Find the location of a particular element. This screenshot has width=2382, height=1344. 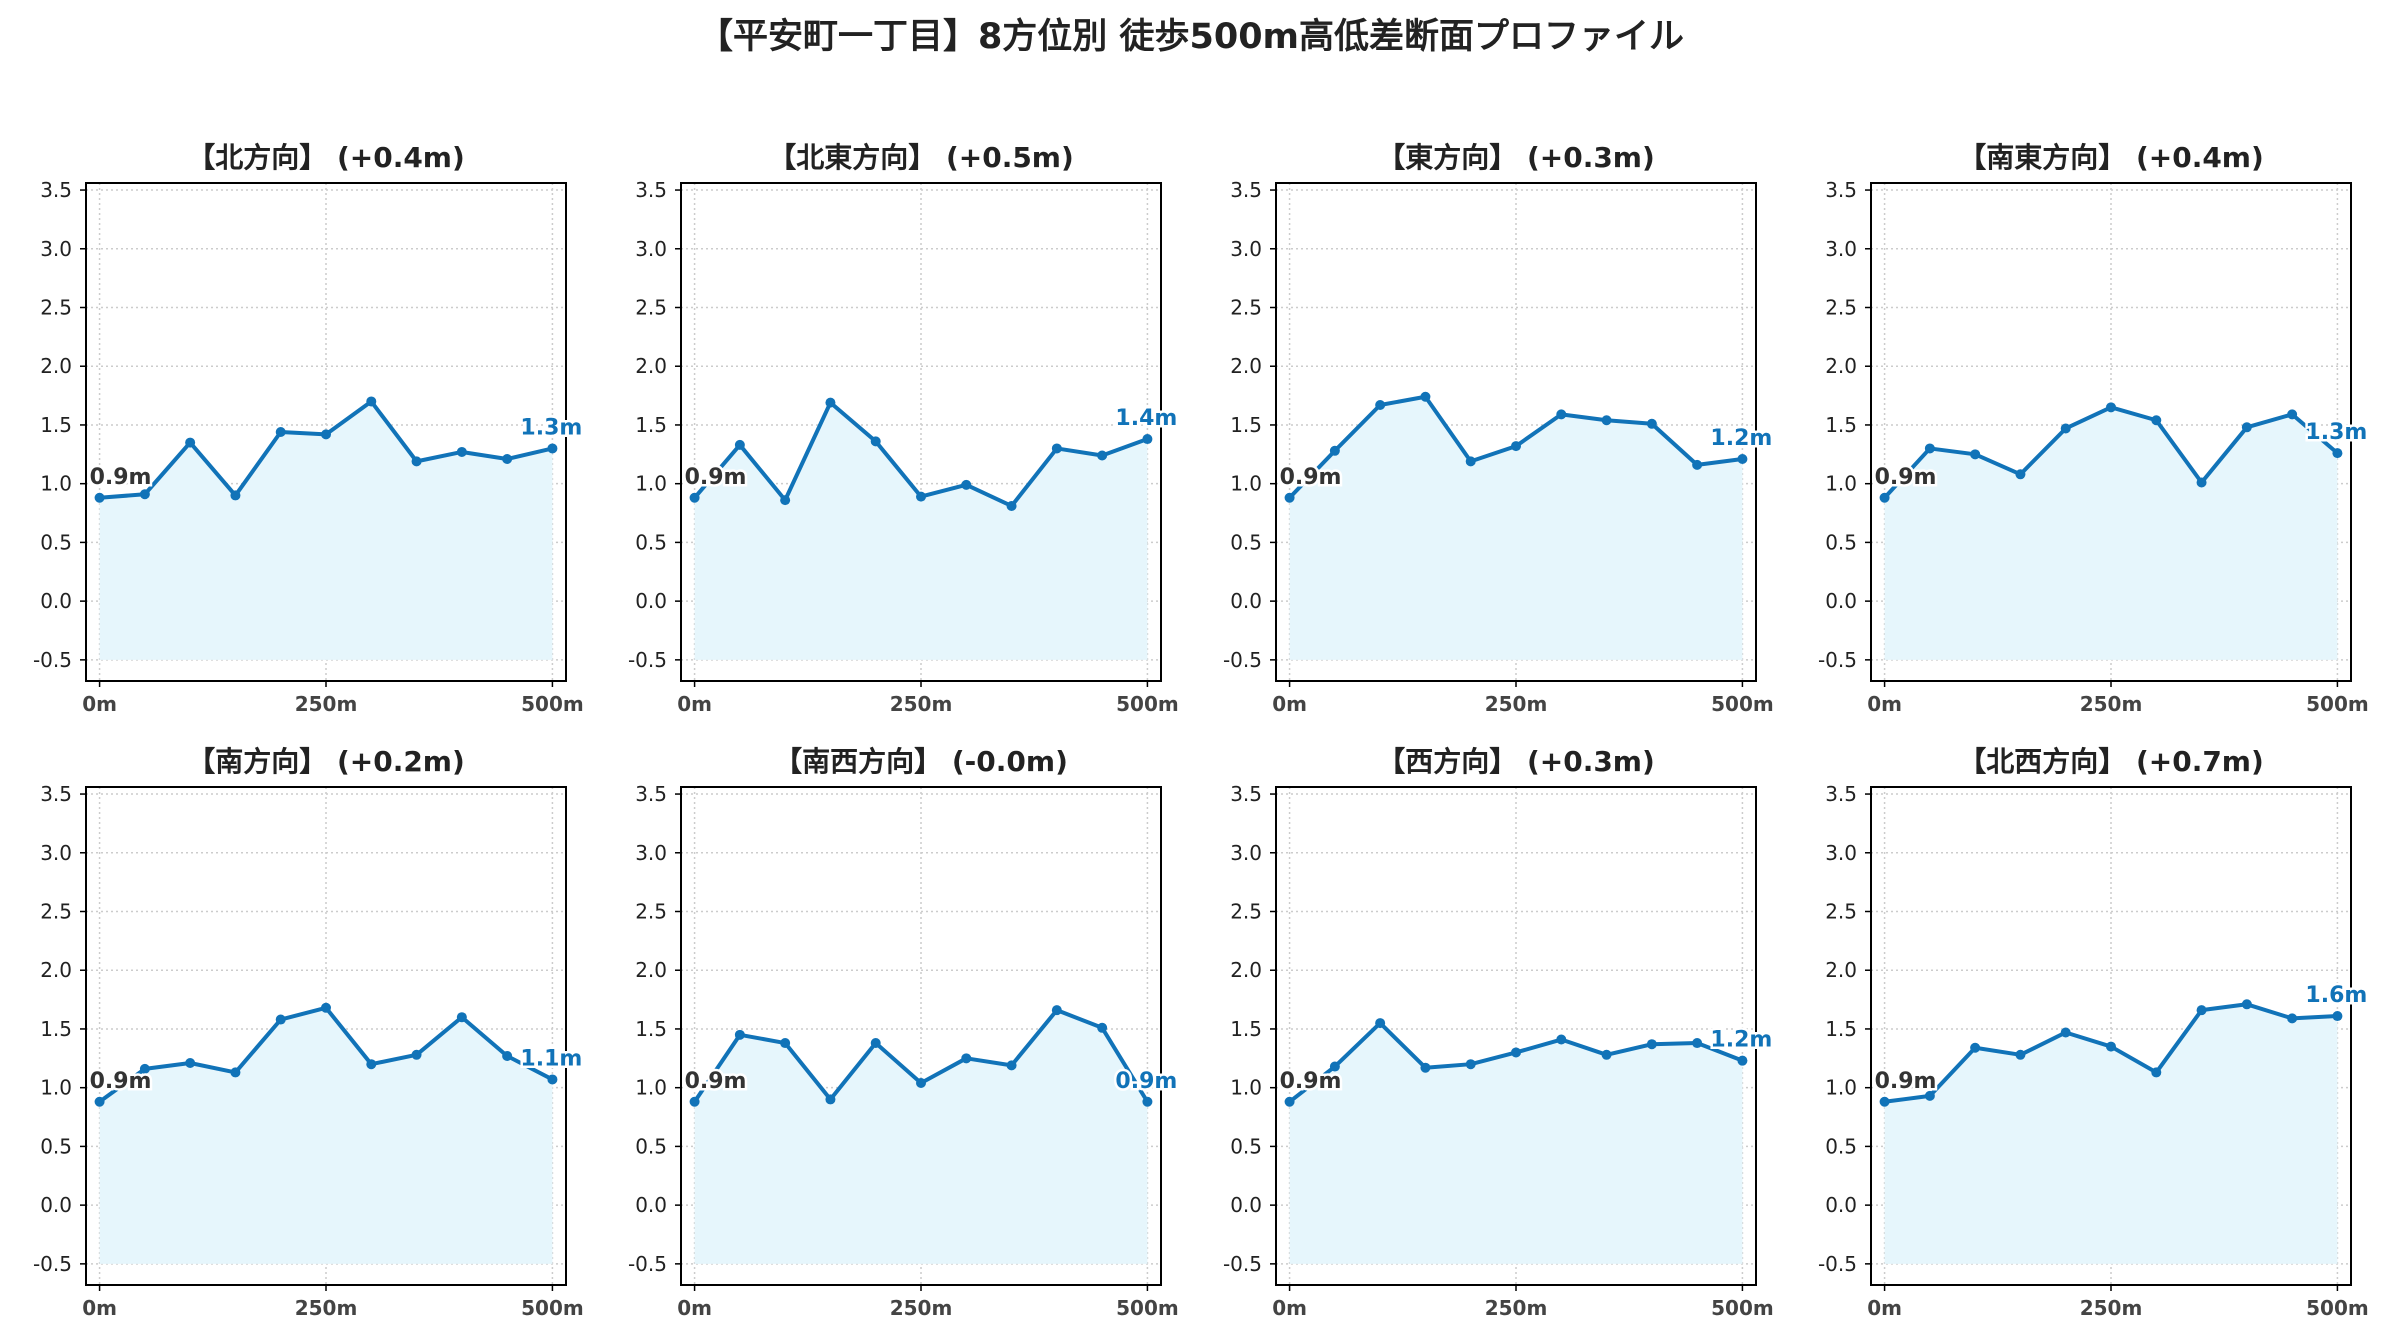

subplot-title: 【南方向】 (+0.2m) is located at coordinates (326, 761).